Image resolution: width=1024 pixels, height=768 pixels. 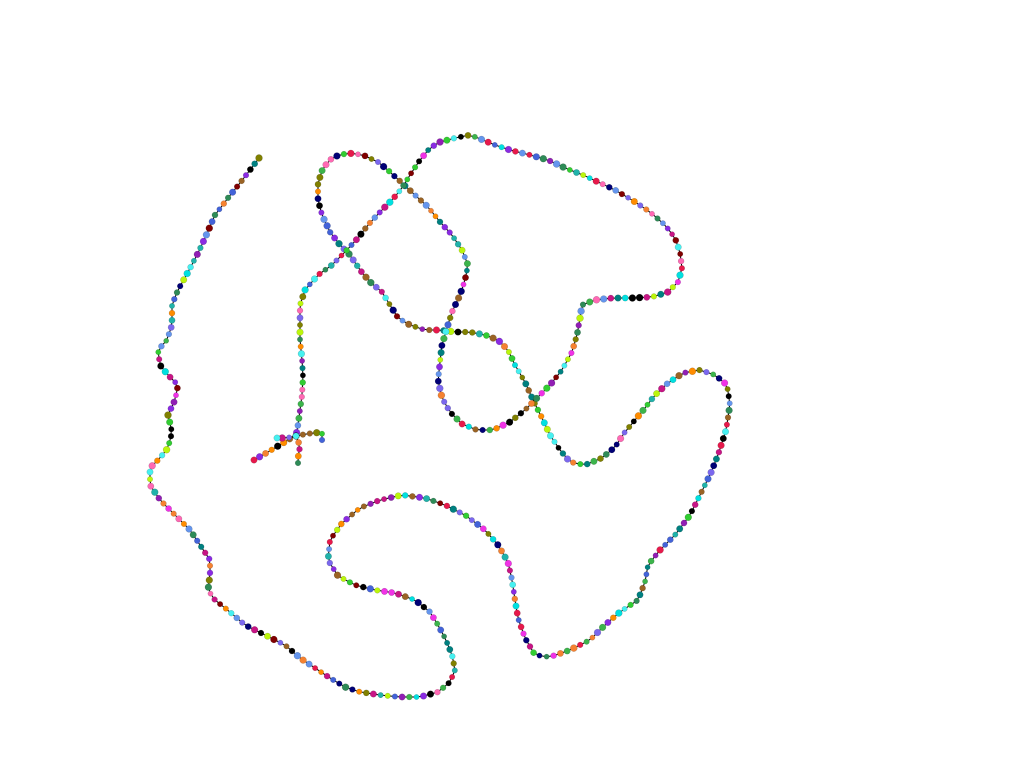 What do you see at coordinates (259, 457) in the screenshot?
I see `branch-1-node` at bounding box center [259, 457].